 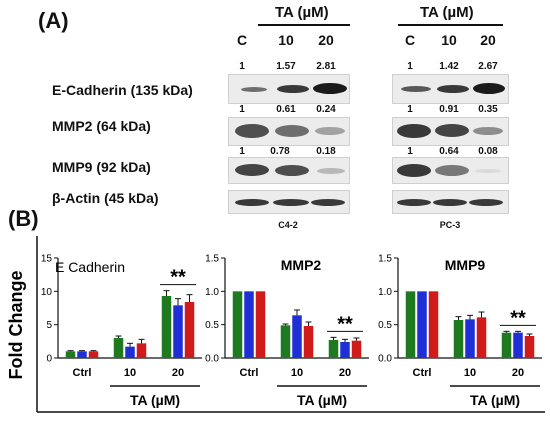 I want to click on protein-label-mmp2: MMP2 (64 kDa), so click(x=101, y=126).